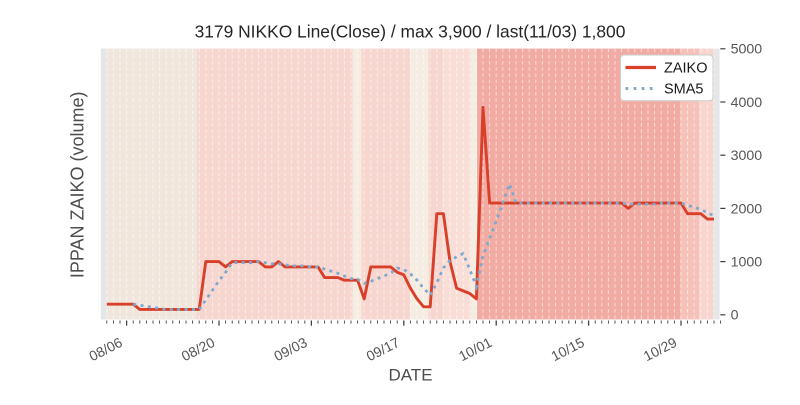 The image size is (800, 405). Describe the element at coordinates (684, 90) in the screenshot. I see `svg-text: SMA5` at that location.